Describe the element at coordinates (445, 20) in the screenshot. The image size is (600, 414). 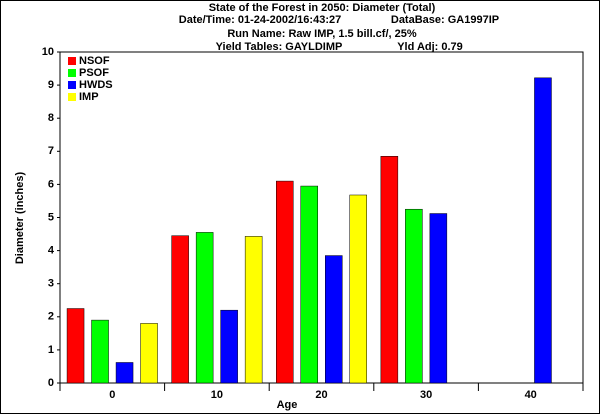
I see `subtitle: DataBase: GA1997IP` at that location.